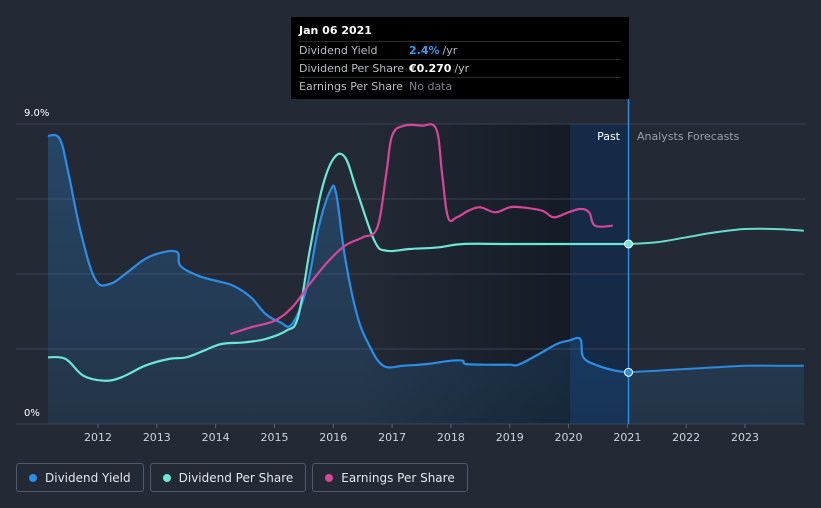 The width and height of the screenshot is (821, 508). Describe the element at coordinates (510, 437) in the screenshot. I see `x-tick-label: 2019` at that location.